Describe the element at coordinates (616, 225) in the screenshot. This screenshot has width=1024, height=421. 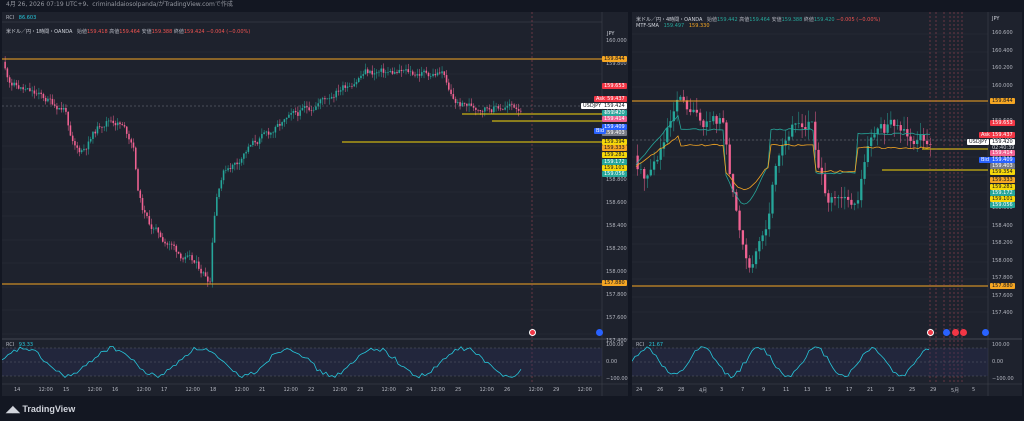
I see `price-tick: 158.400` at that location.